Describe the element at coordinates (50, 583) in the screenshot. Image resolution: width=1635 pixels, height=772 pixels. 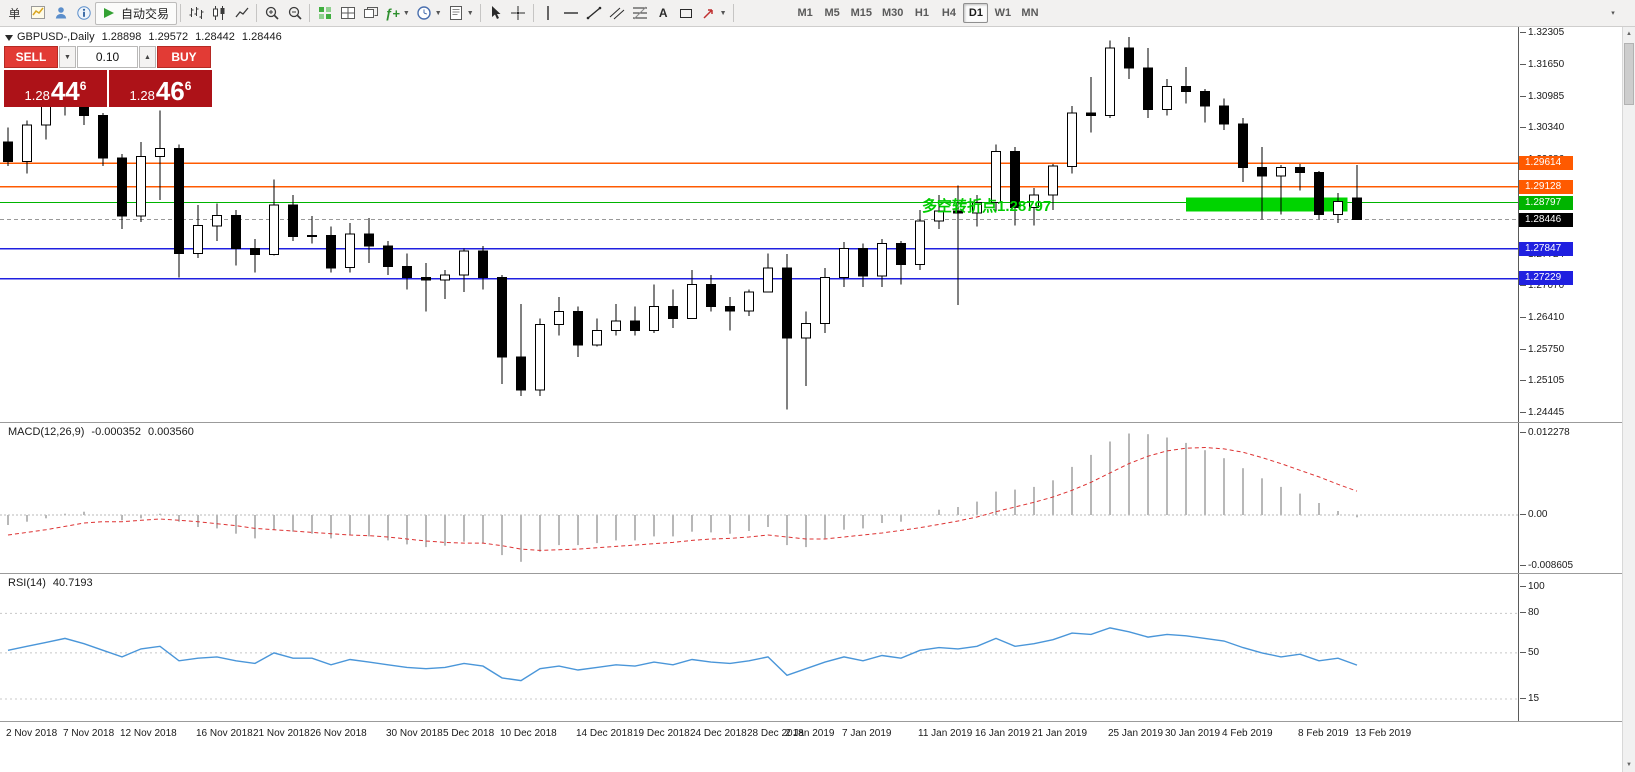
I see `rsi-label: RSI(14) 40.7193` at that location.